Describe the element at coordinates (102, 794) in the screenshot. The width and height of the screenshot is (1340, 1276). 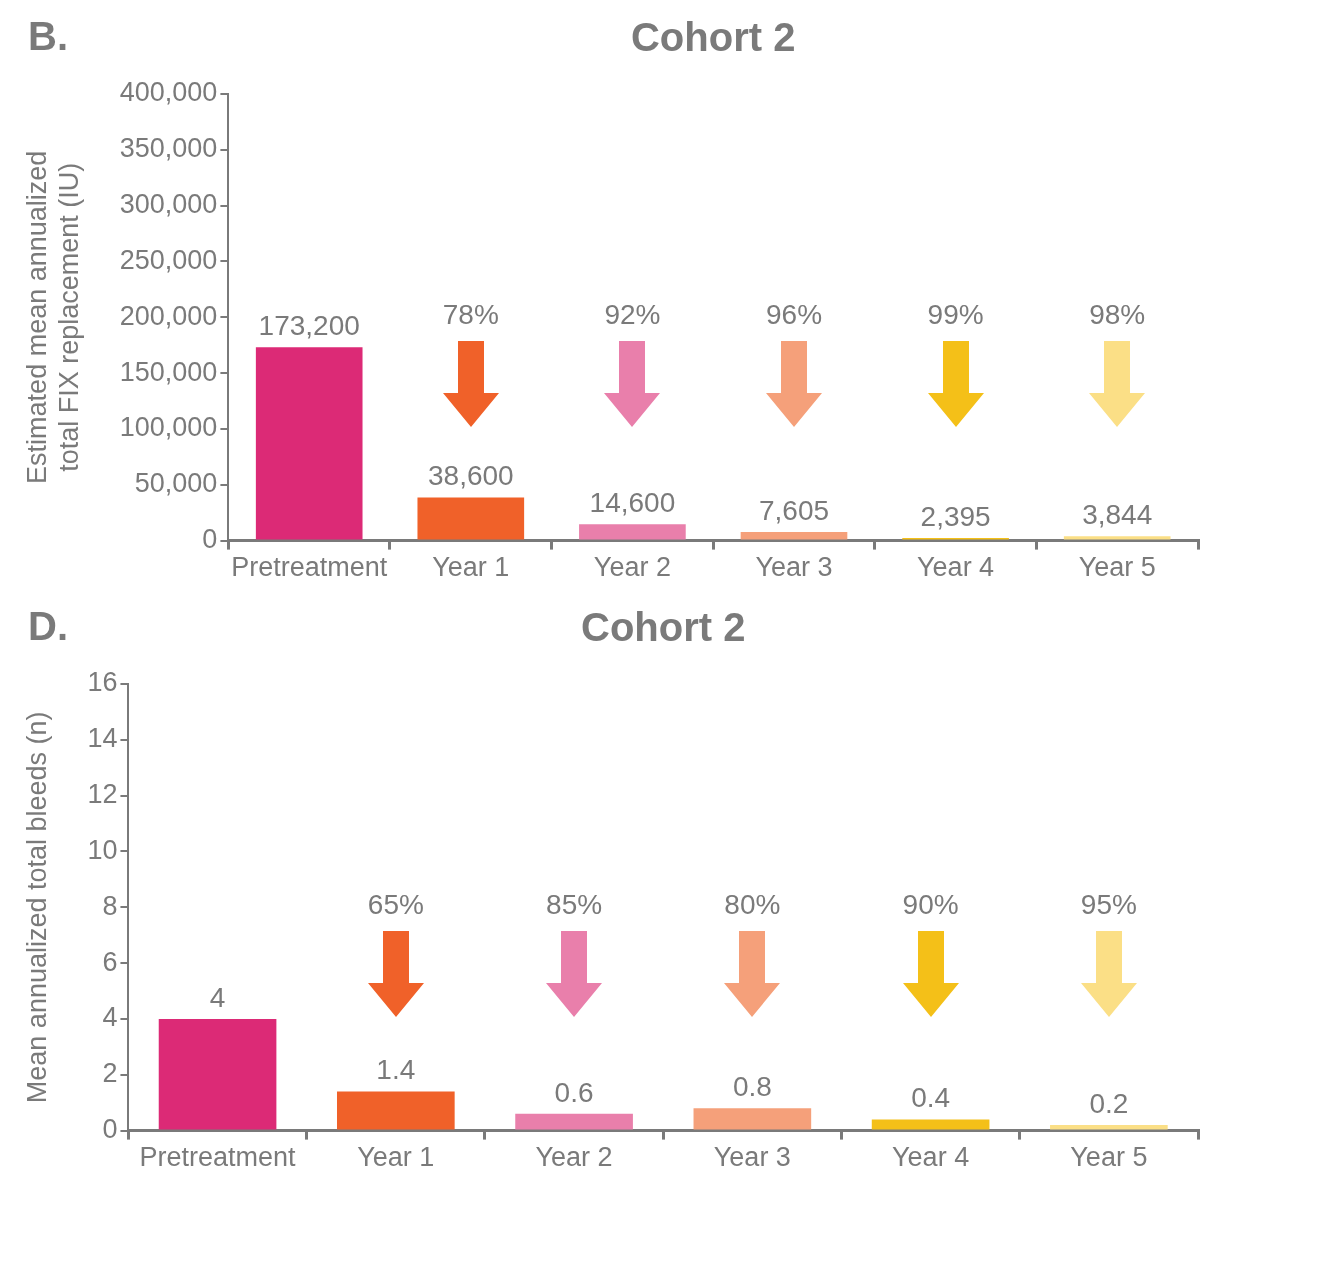
I see `y-tick-label: 12` at that location.